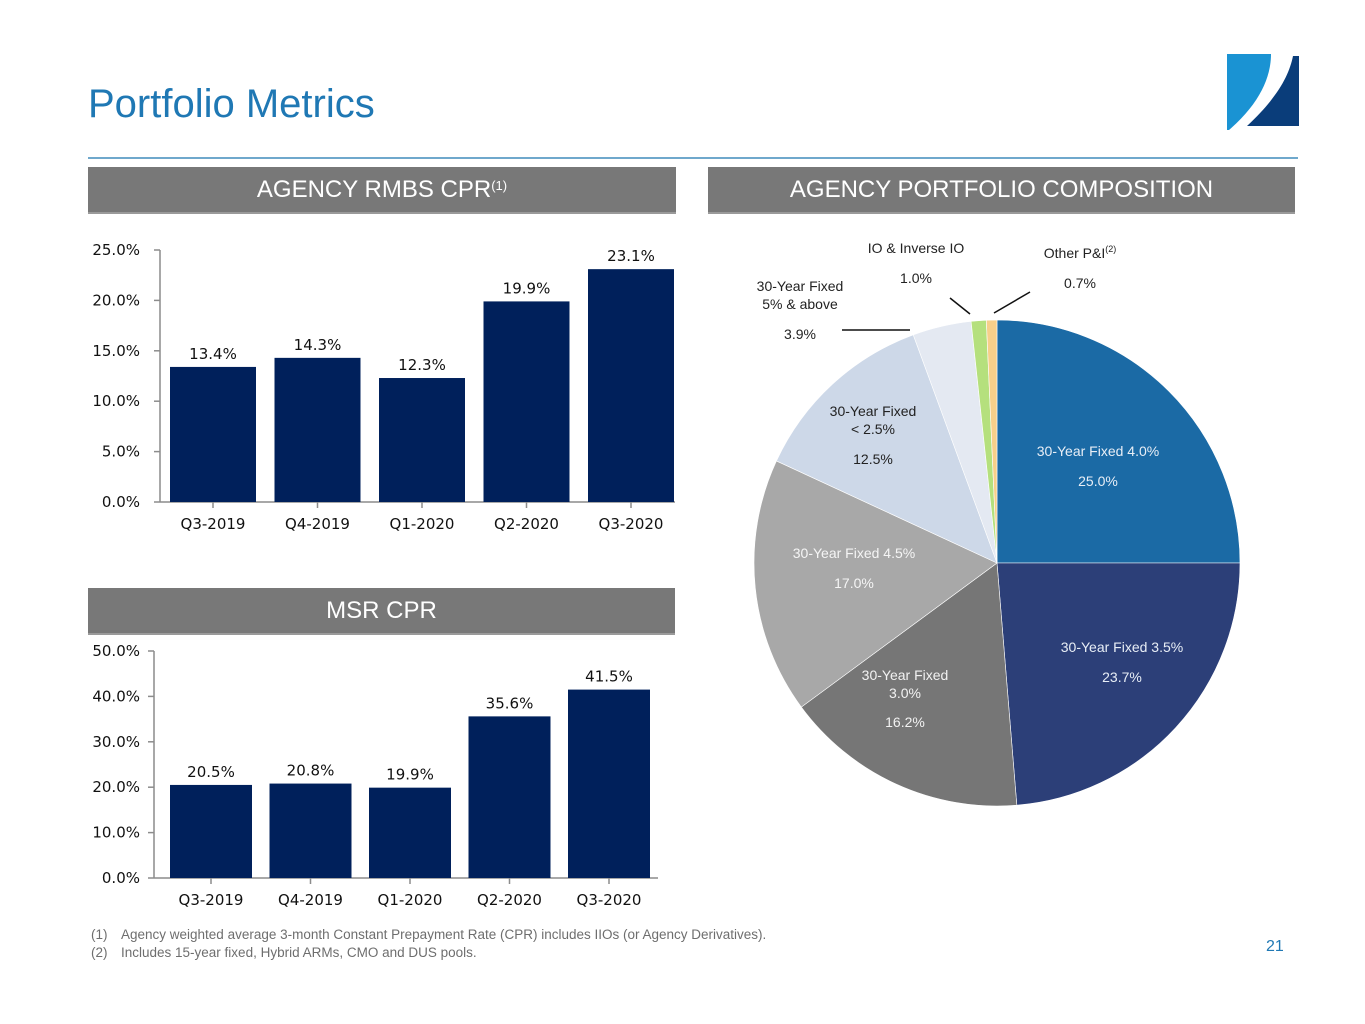 The height and width of the screenshot is (1024, 1365). I want to click on data-label: 23.1%, so click(631, 256).